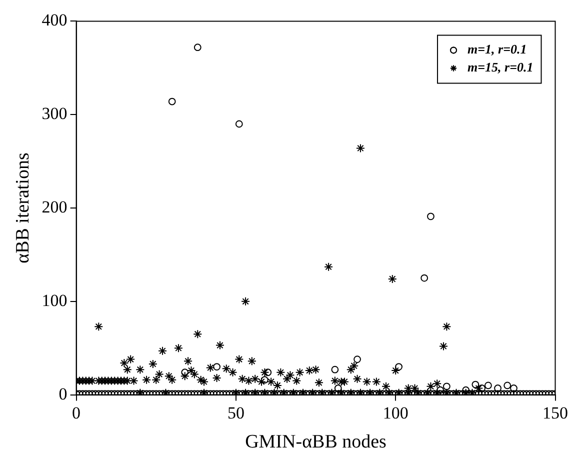  What do you see at coordinates (497, 49) in the screenshot?
I see `legend-label: m=1, r=0.1` at bounding box center [497, 49].